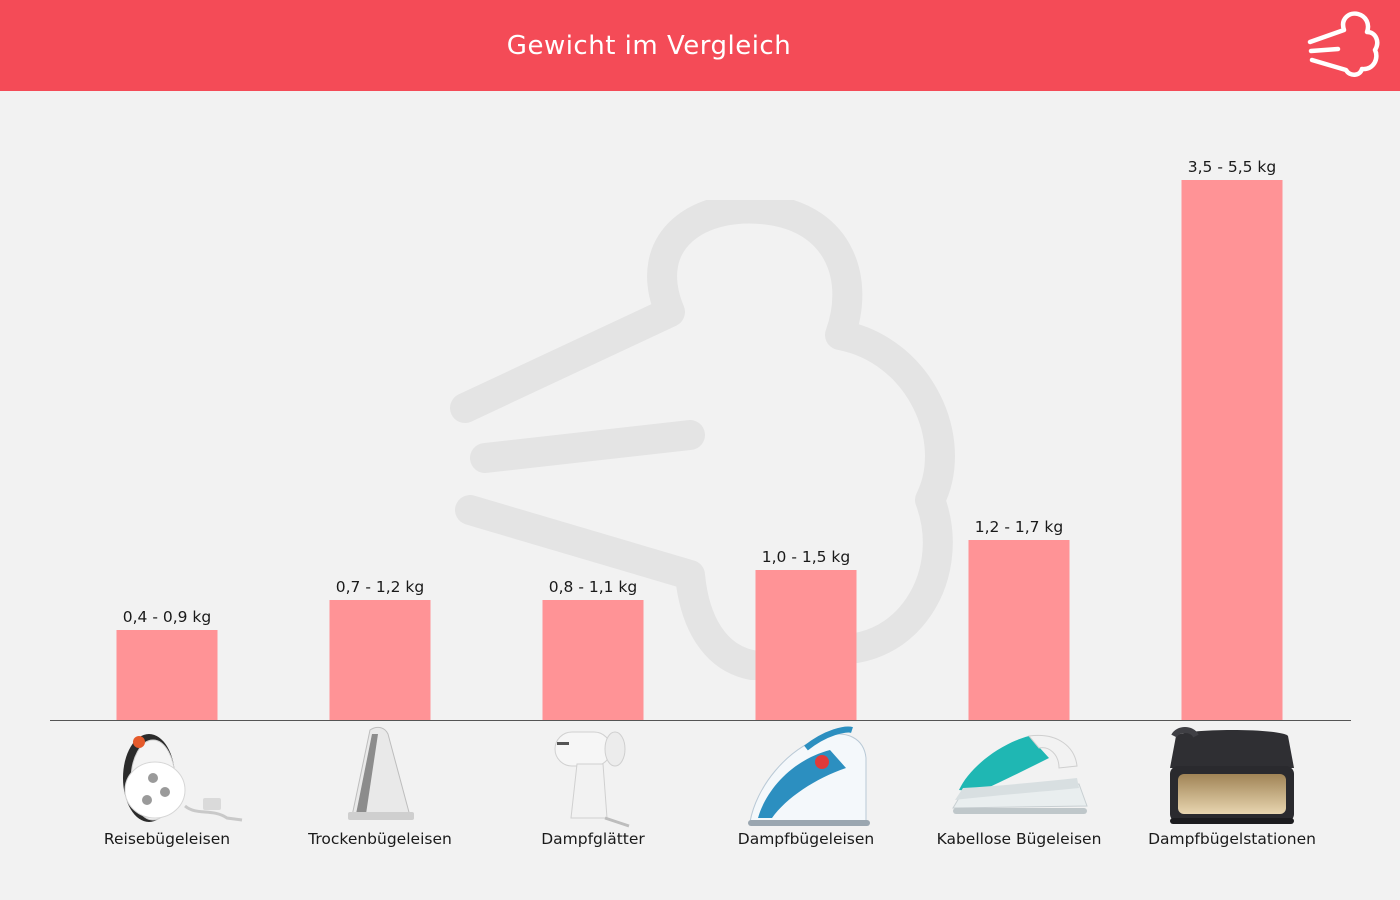 This screenshot has width=1400, height=900. I want to click on category-label-6: Dampfbügelstationen, so click(1232, 839).